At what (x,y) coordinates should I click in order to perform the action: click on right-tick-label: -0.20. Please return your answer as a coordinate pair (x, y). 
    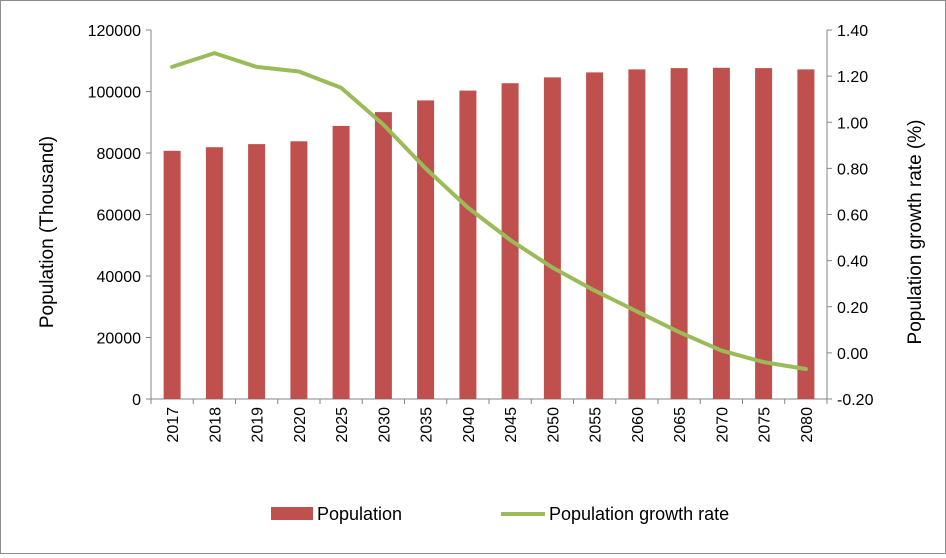
    Looking at the image, I should click on (855, 400).